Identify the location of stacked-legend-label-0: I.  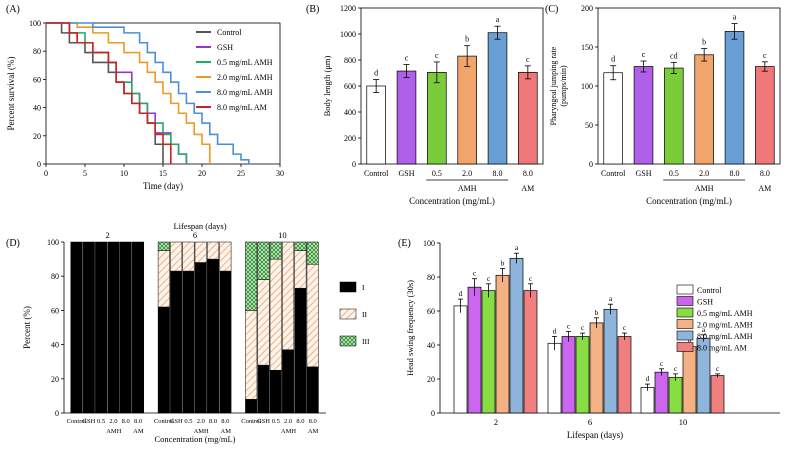
(363, 287).